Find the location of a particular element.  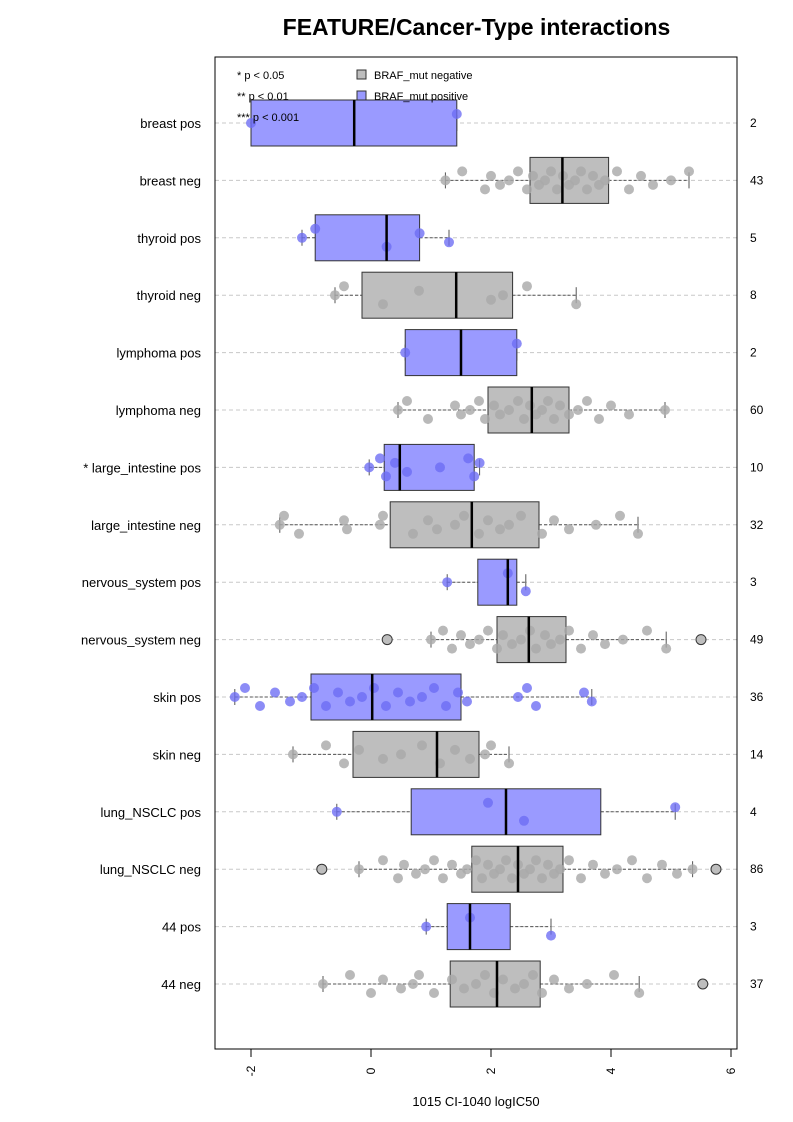

group-count: 32 is located at coordinates (757, 525).